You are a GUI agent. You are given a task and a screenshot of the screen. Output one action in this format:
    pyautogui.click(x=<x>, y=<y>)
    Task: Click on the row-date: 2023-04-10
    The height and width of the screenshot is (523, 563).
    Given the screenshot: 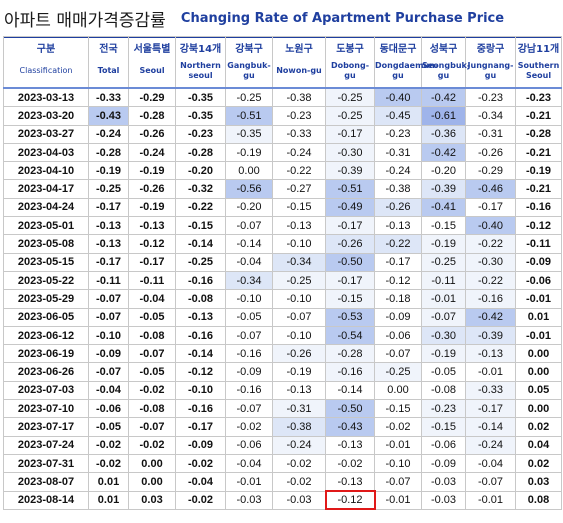 What is the action you would take?
    pyautogui.click(x=46, y=171)
    